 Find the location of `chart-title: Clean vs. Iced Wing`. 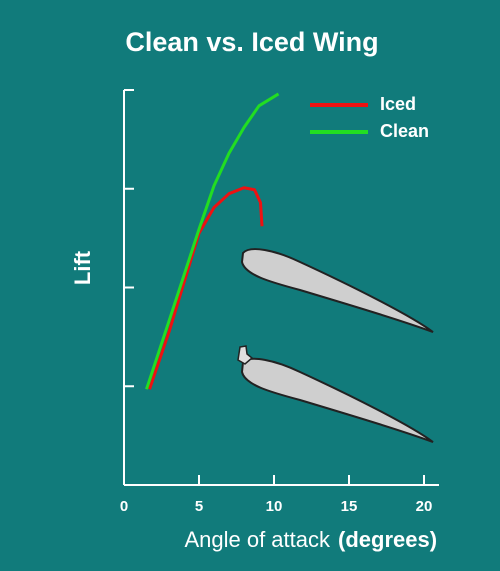

chart-title: Clean vs. Iced Wing is located at coordinates (251, 42).